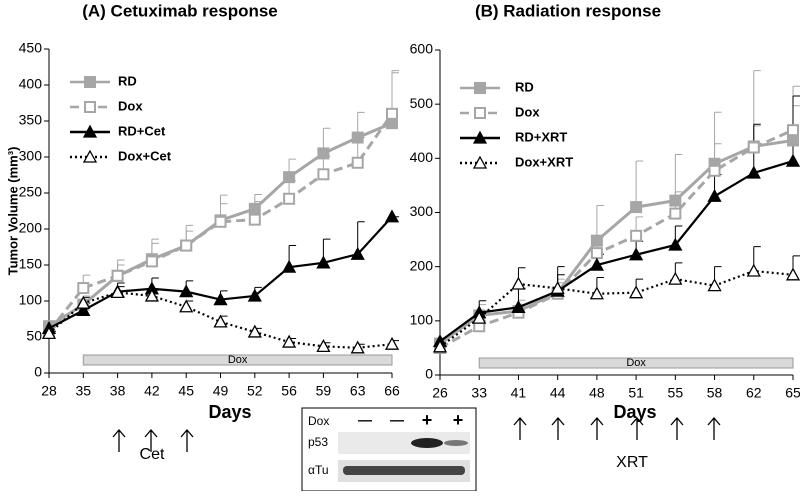  What do you see at coordinates (152, 391) in the screenshot?
I see `x-tick-label: 42` at bounding box center [152, 391].